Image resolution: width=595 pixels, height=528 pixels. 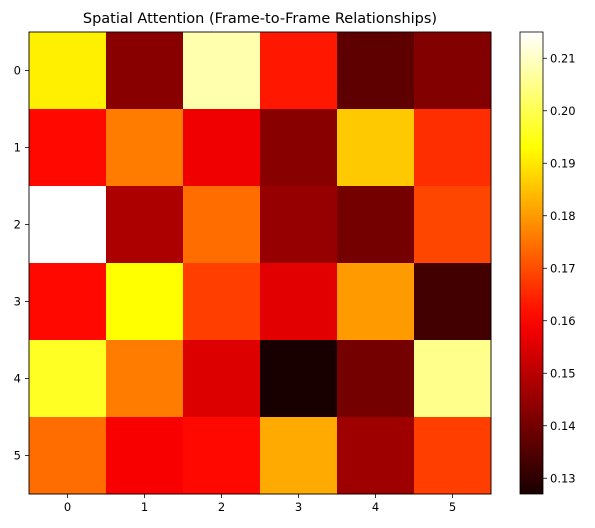 I want to click on colorbar-ticks: 0.13 0.14 0.15 0.16 0.17 0.18 0.19 0.20 0.21, so click(x=559, y=268).